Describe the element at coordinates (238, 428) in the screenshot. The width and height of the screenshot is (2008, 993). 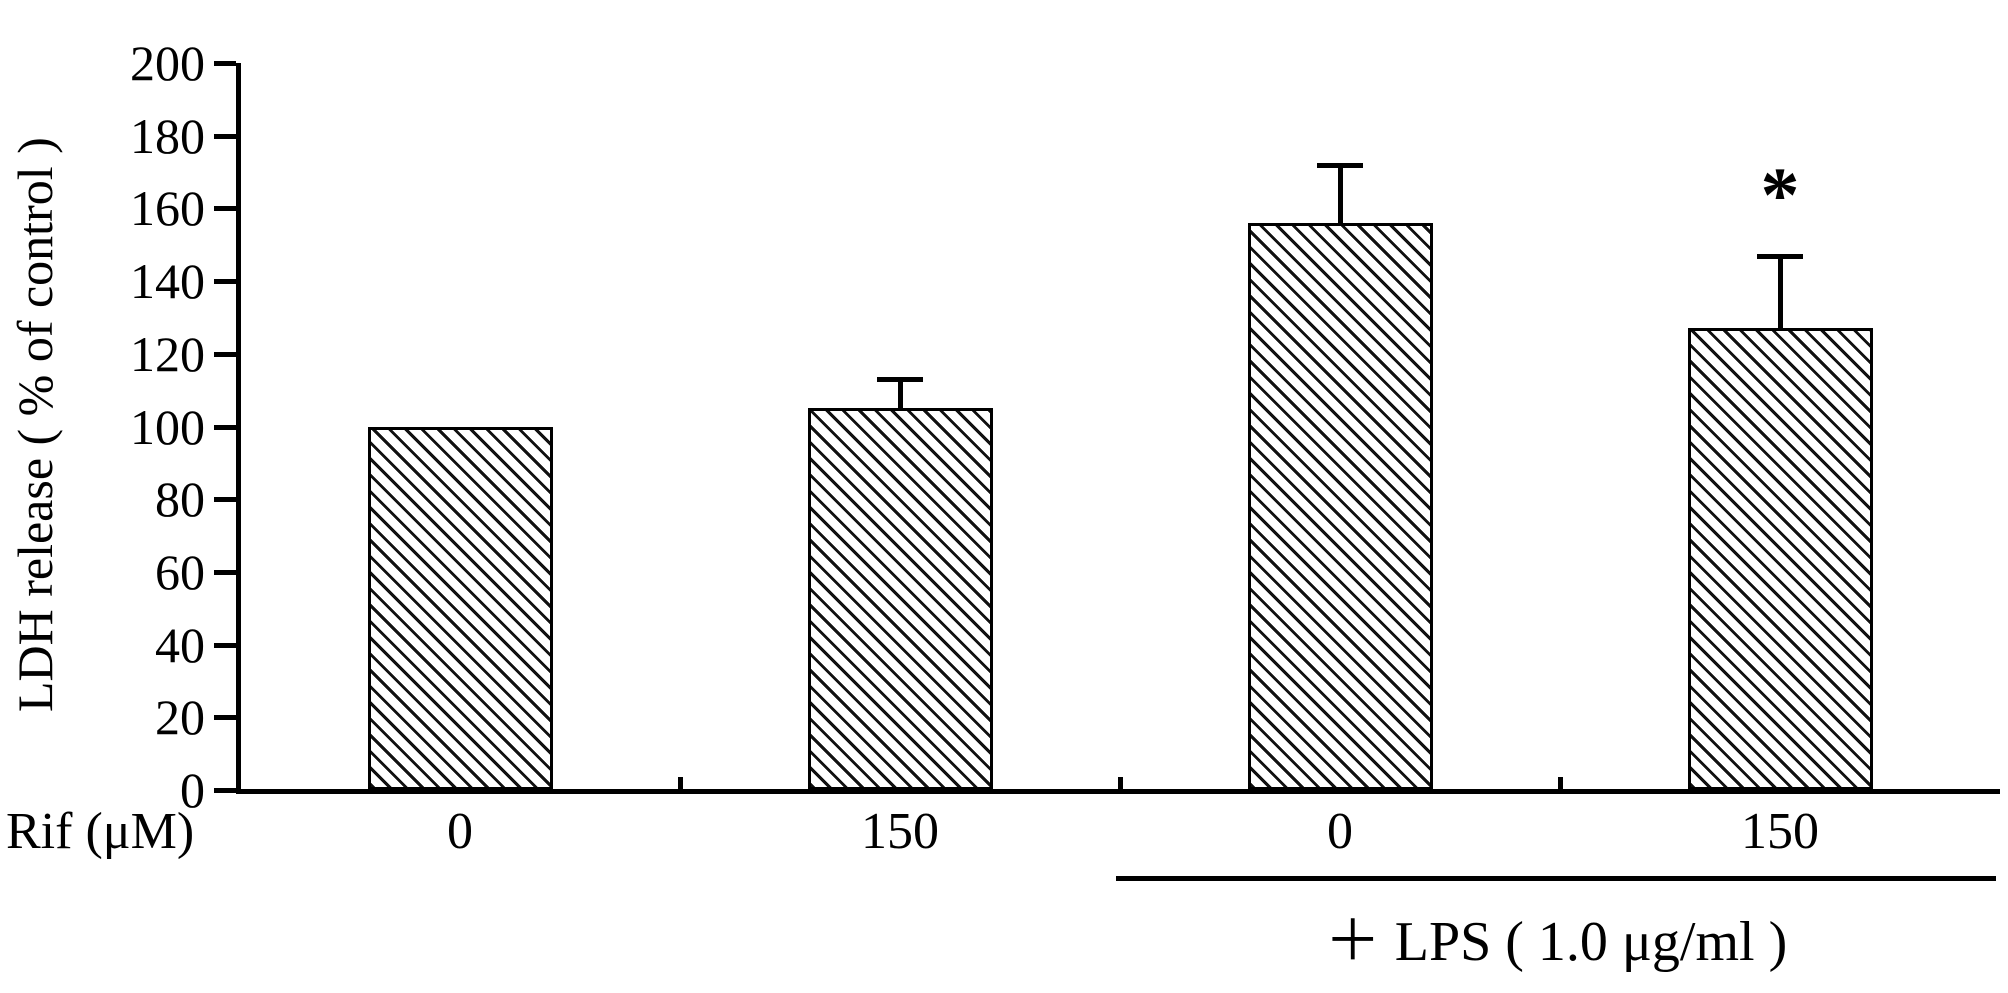
I see `y-axis-line` at that location.